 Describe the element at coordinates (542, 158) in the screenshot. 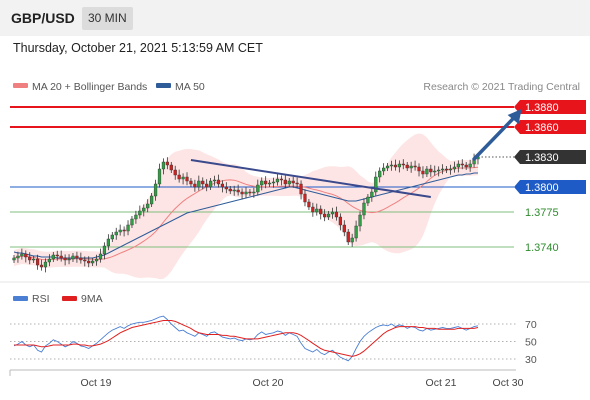

I see `level-label-1.3830: 1.3830` at that location.